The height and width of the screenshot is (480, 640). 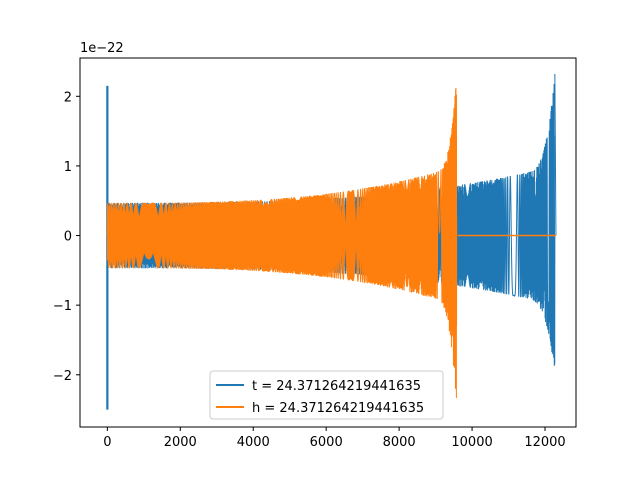 I want to click on x-axis: 0 2000 4000 6000 8000 10000 12000, so click(x=334, y=438).